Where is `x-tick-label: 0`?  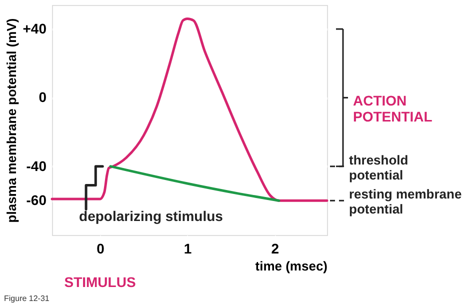
x-tick-label: 0 is located at coordinates (100, 248).